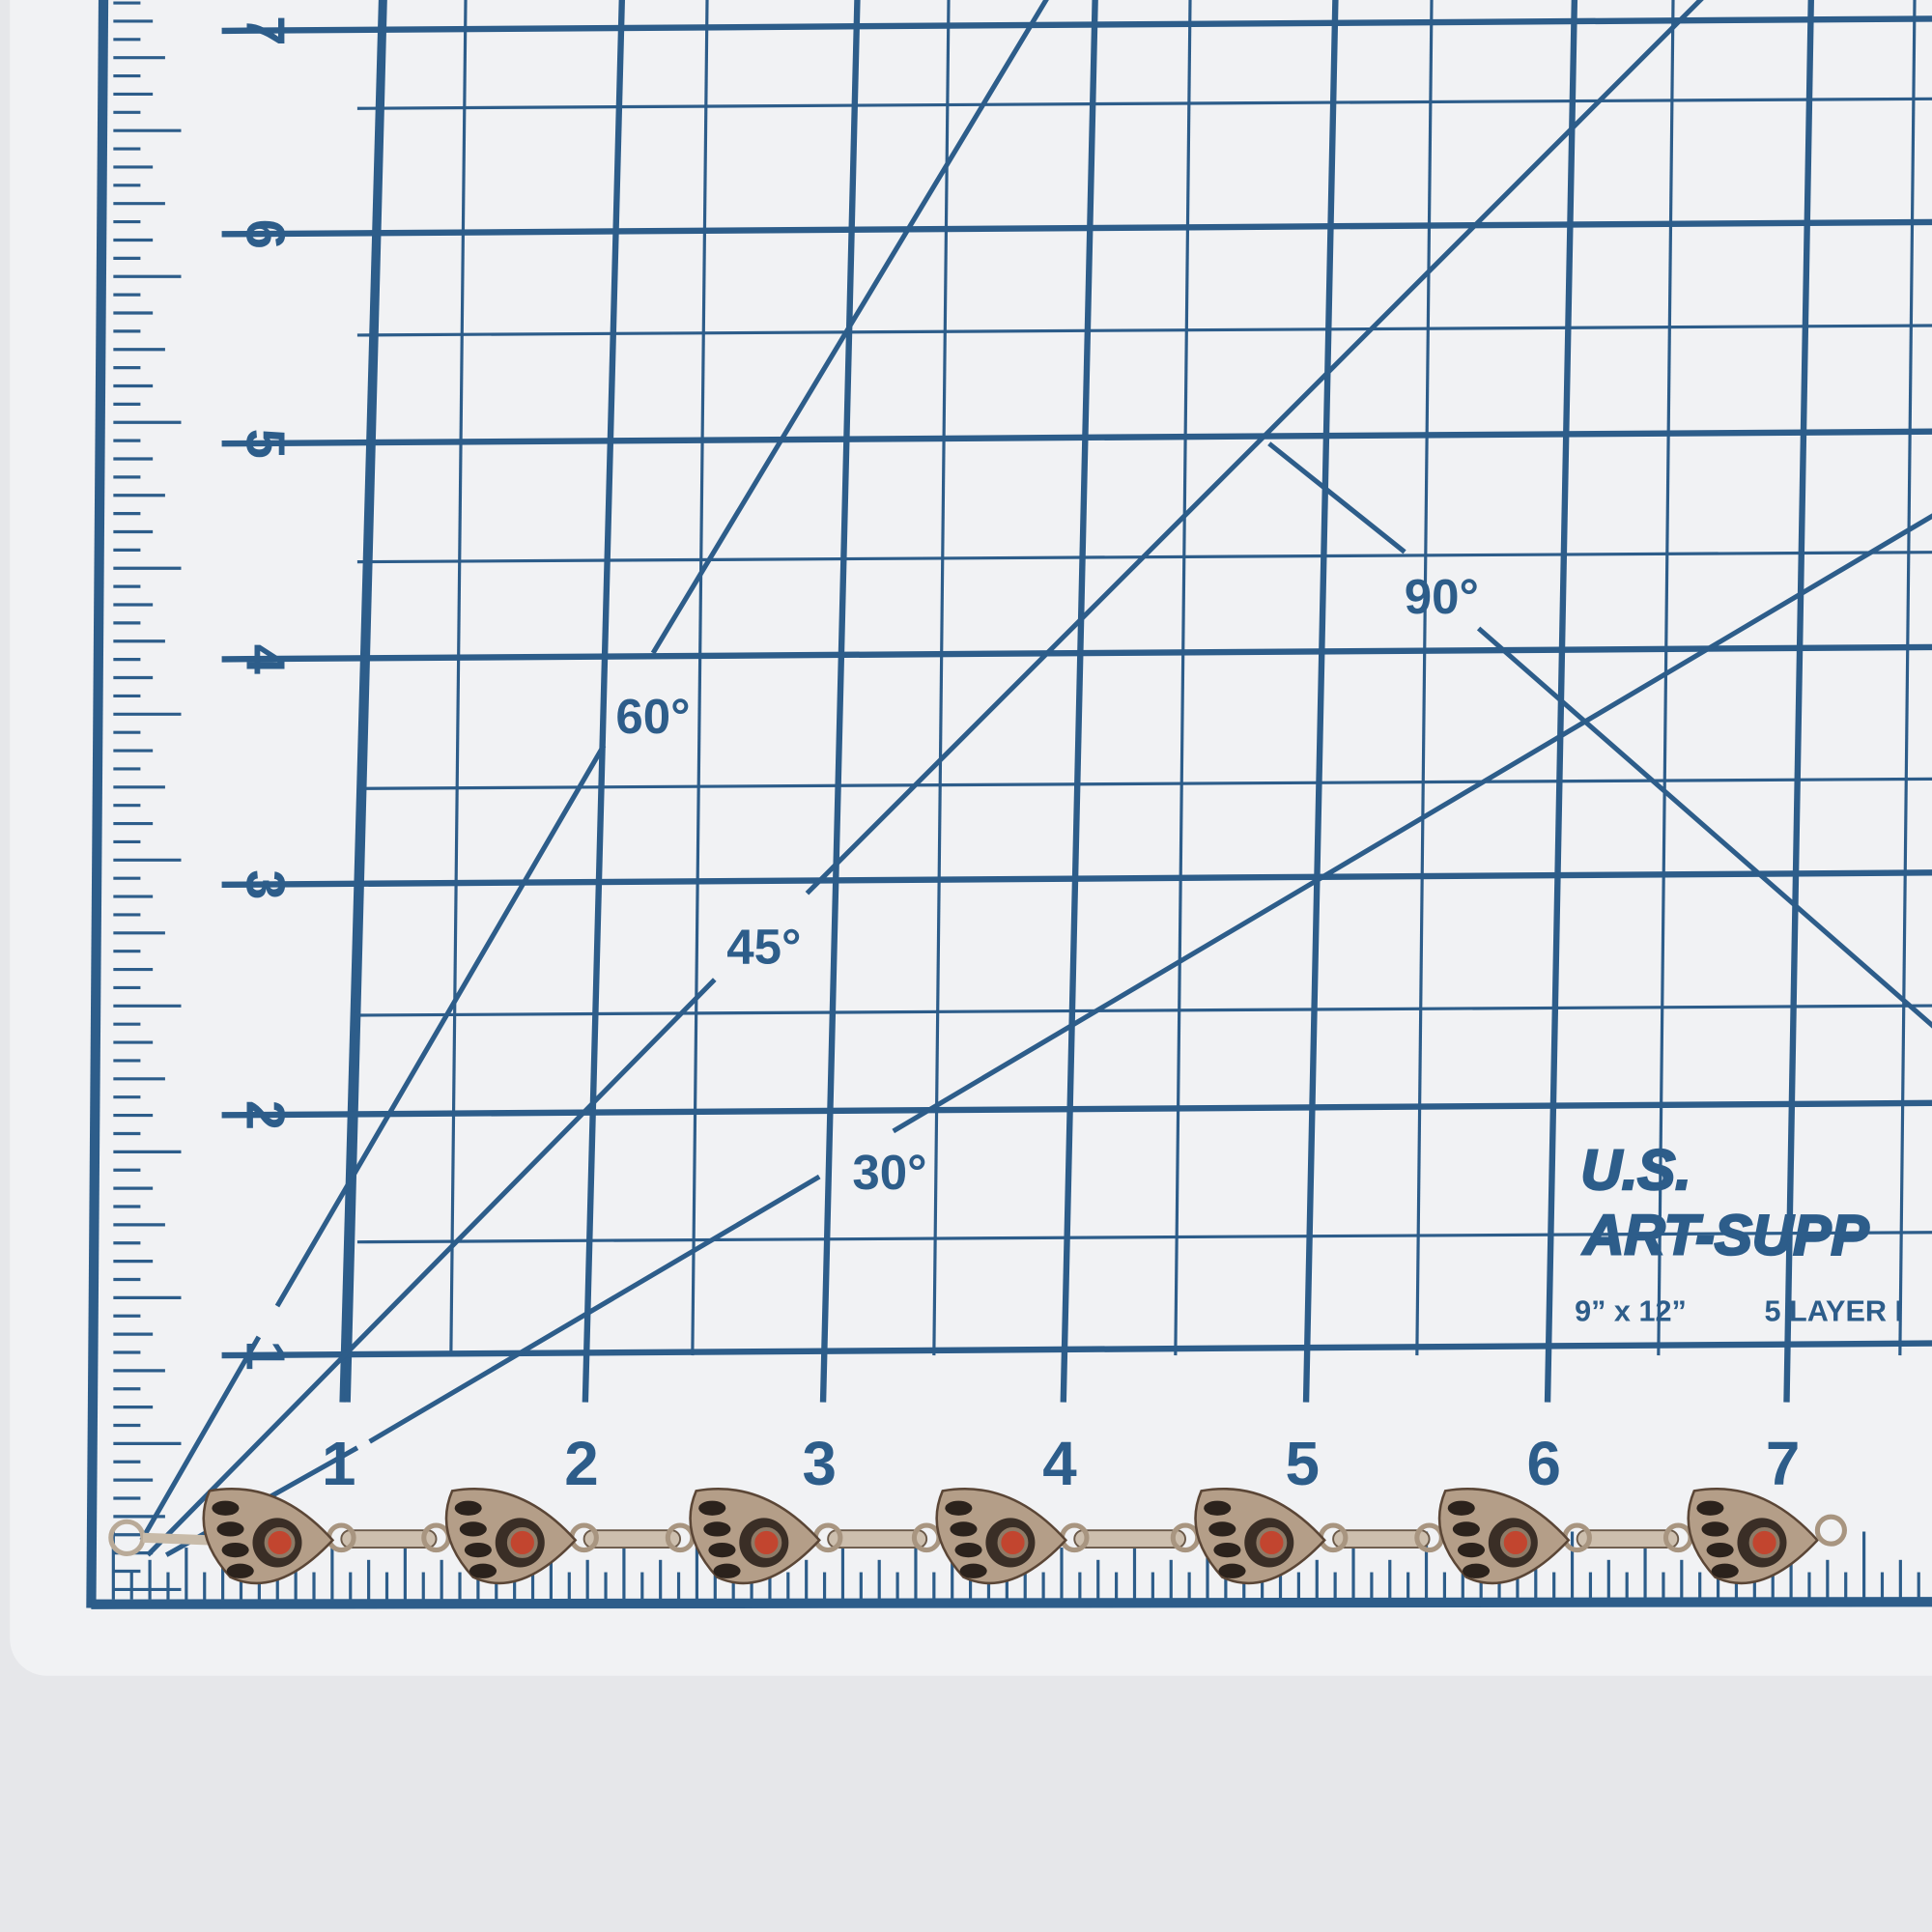  Describe the element at coordinates (266, 444) in the screenshot. I see `left-scale-label: 5` at that location.